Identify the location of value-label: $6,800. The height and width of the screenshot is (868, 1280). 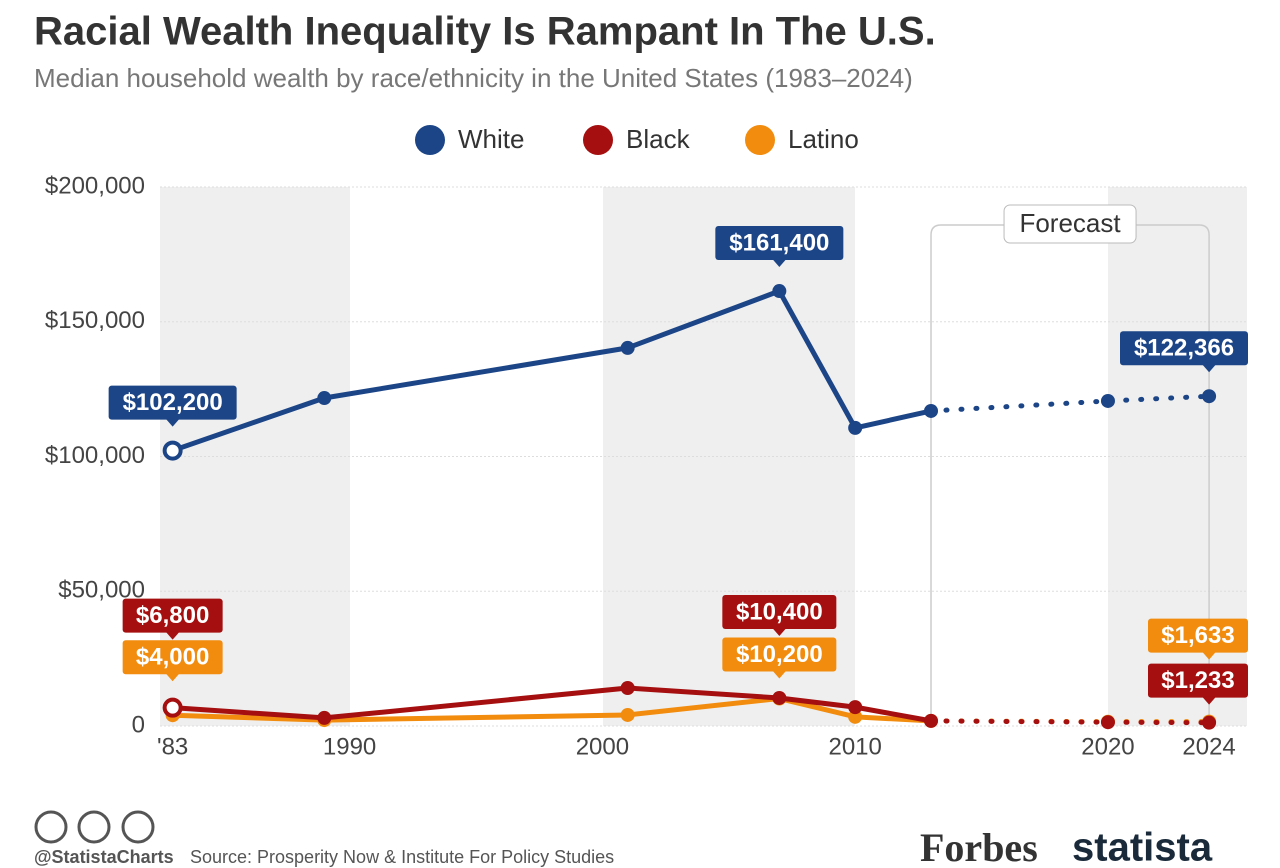
(172, 615).